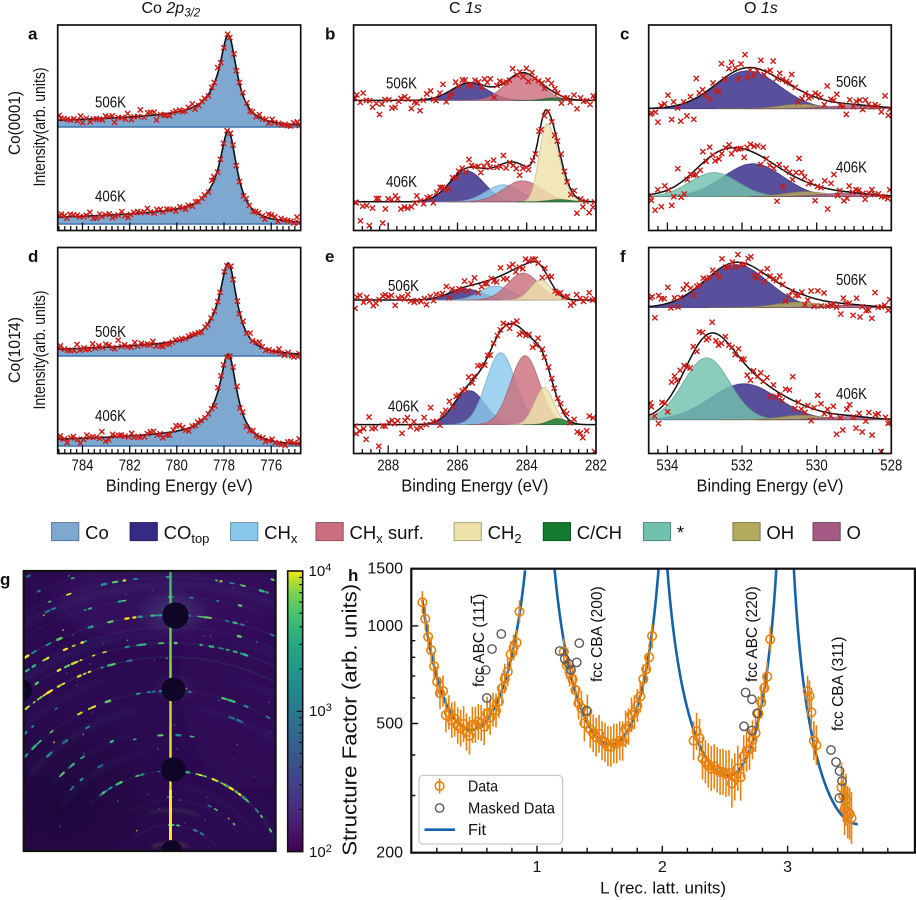  Describe the element at coordinates (385, 626) in the screenshot. I see `svg-text: 1000` at that location.